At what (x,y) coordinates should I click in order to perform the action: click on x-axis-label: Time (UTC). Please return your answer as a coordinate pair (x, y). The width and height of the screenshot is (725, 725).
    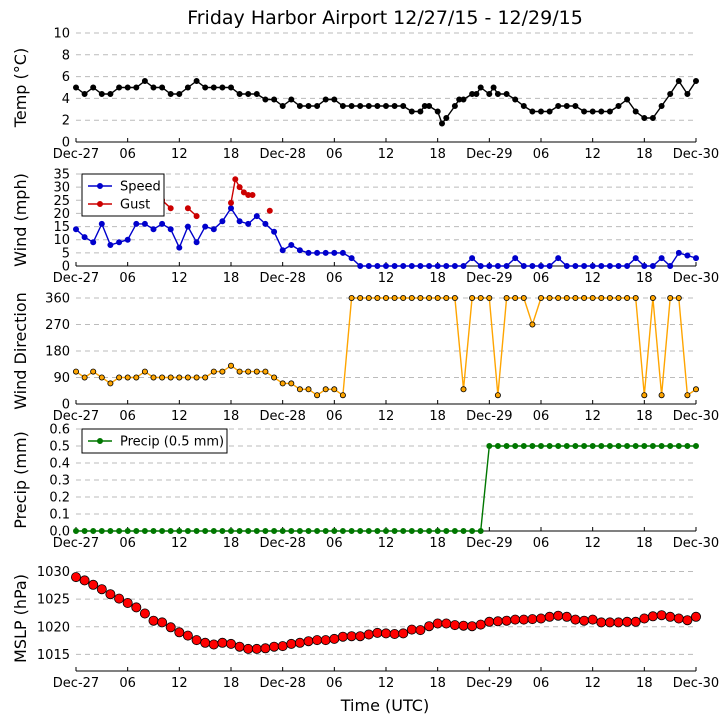
    Looking at the image, I should click on (384, 705).